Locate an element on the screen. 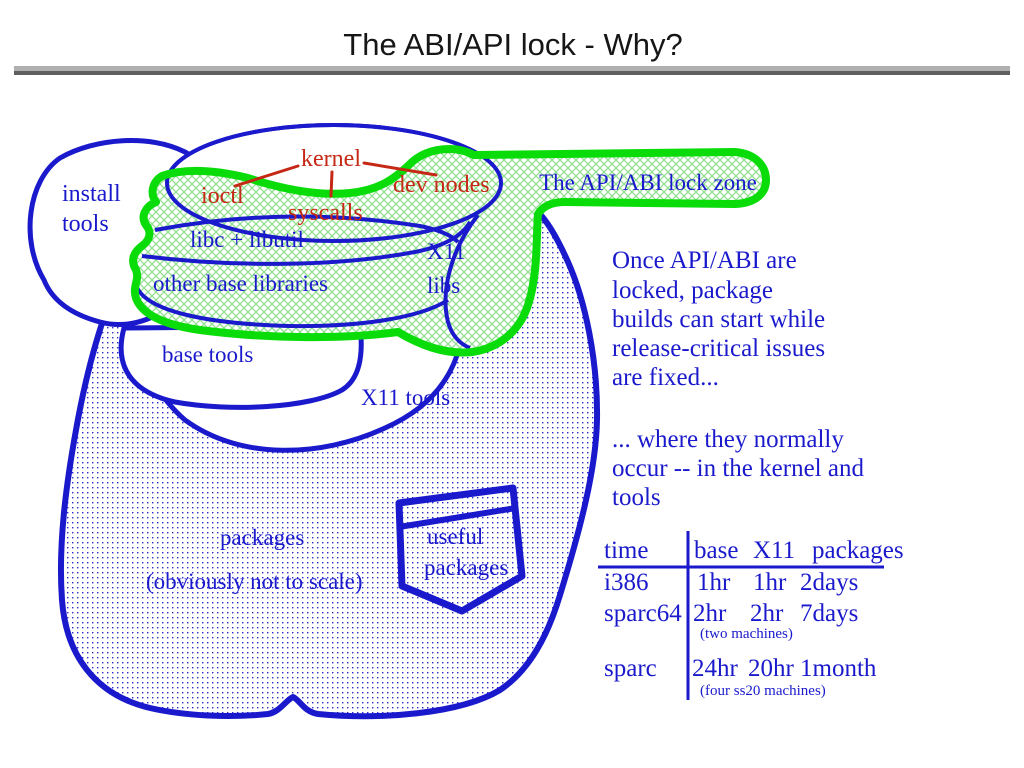 This screenshot has width=1024, height=768. title-rule-light is located at coordinates (512, 68).